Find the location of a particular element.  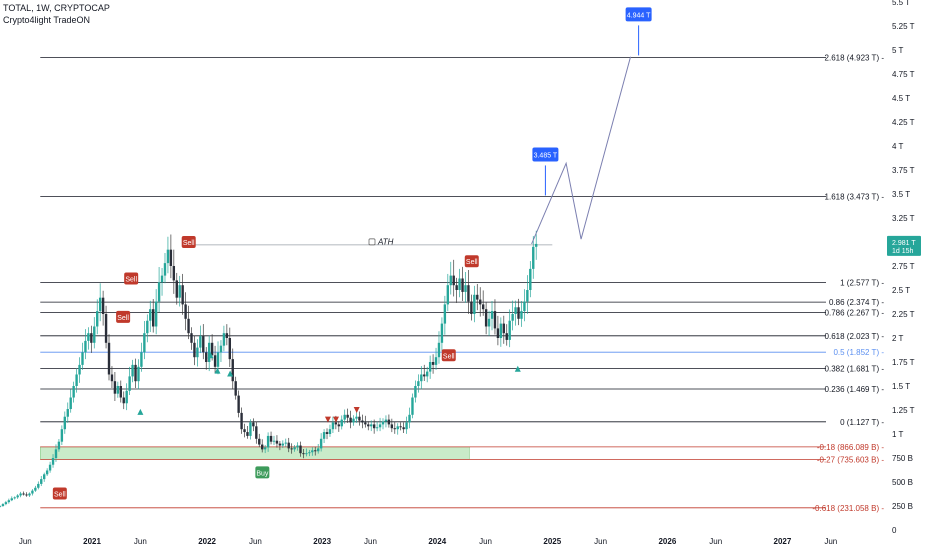

fib-label: 0.5 (1.852 T) - is located at coordinates (858, 352).